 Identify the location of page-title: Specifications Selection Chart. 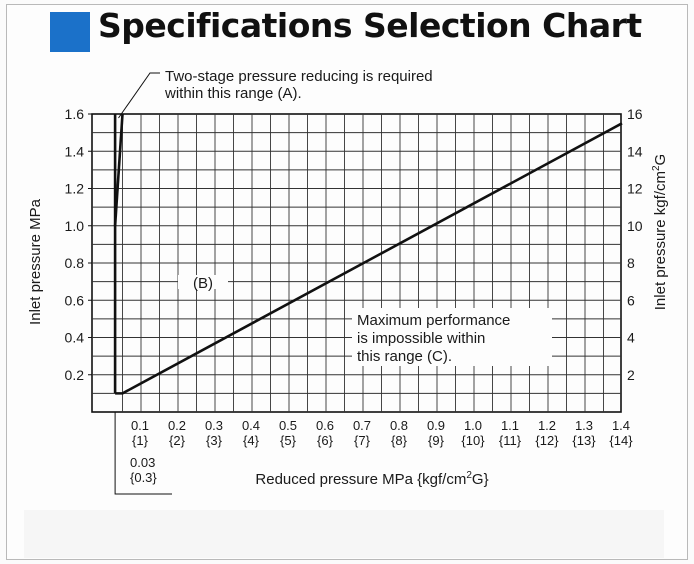
(370, 25).